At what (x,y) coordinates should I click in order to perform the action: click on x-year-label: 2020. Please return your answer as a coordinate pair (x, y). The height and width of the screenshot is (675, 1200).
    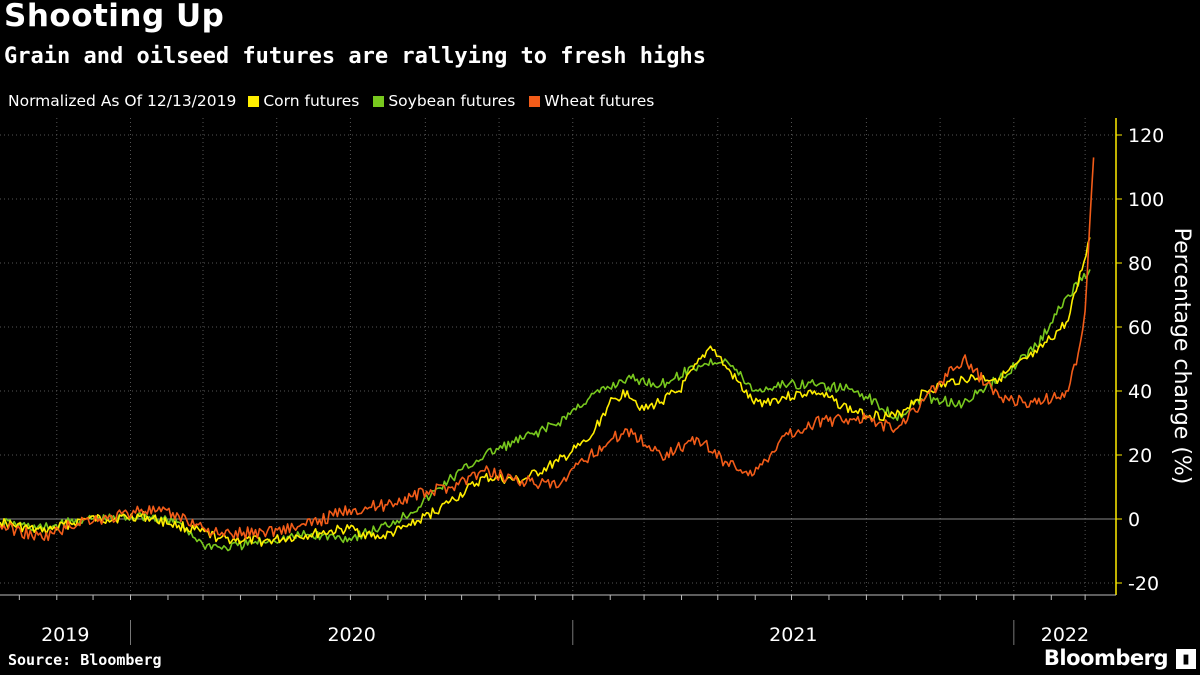
    Looking at the image, I should click on (351, 635).